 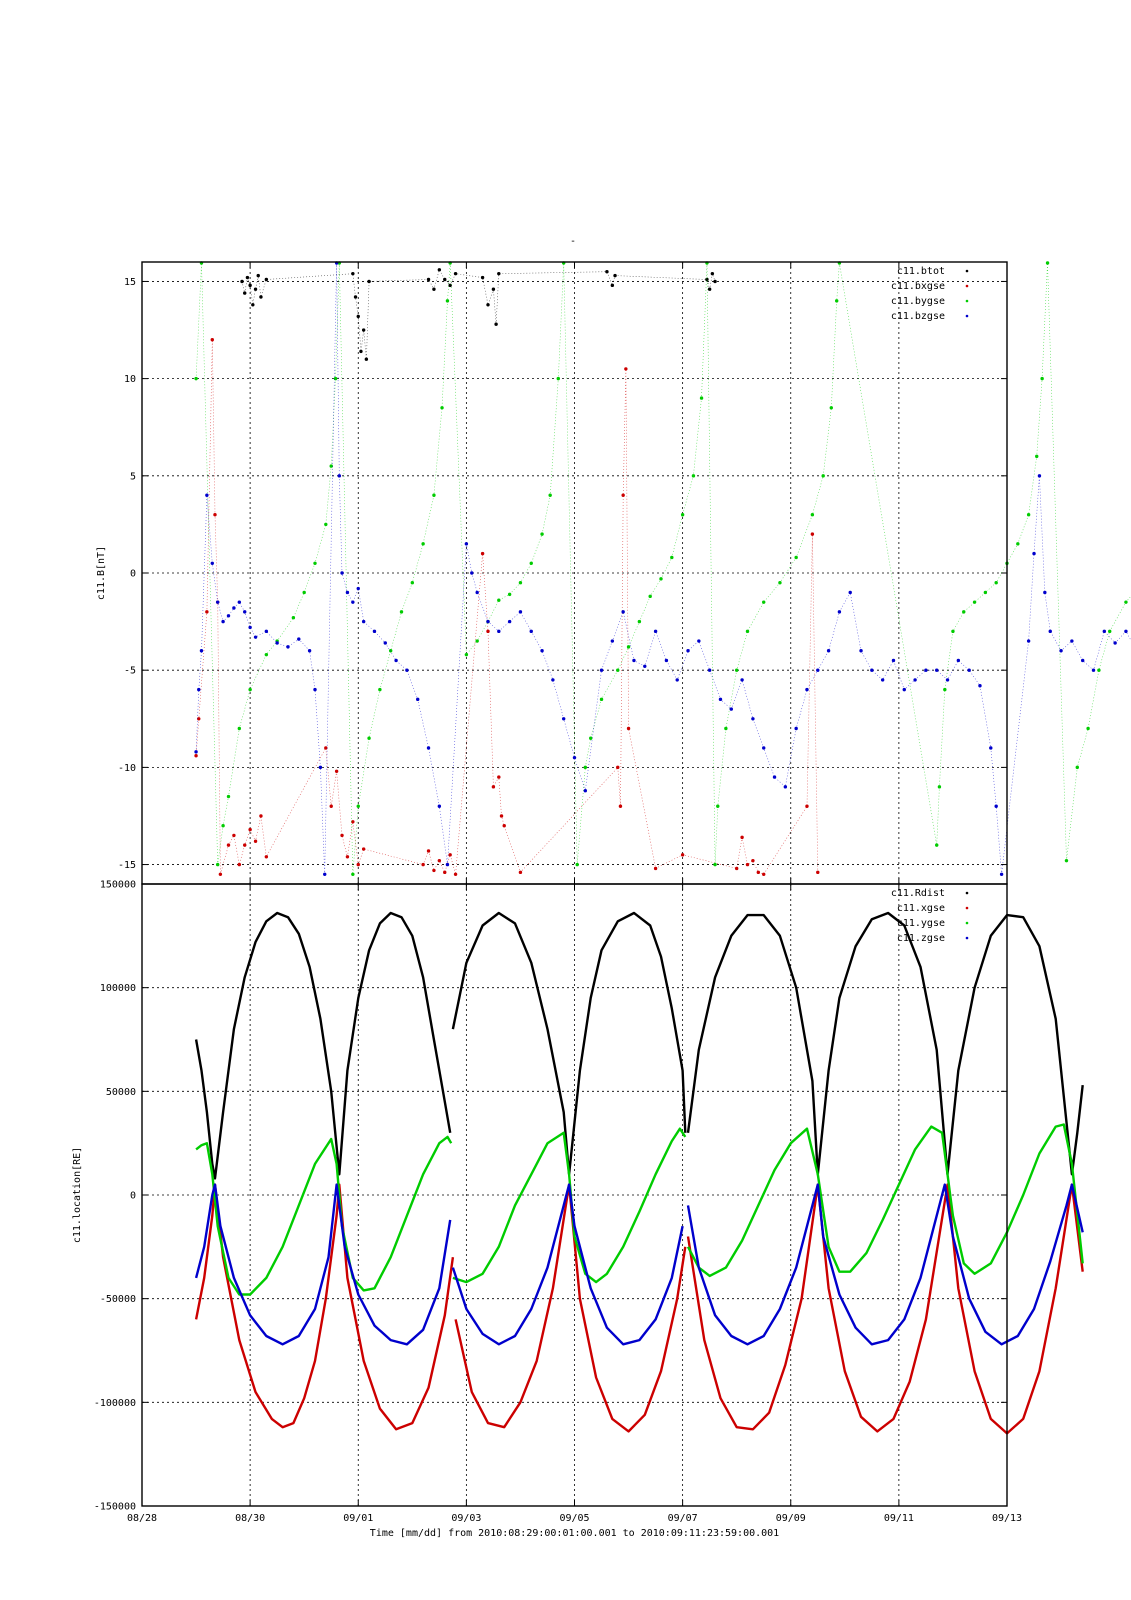 I want to click on x-tick-label: 09/09, so click(x=791, y=1518).